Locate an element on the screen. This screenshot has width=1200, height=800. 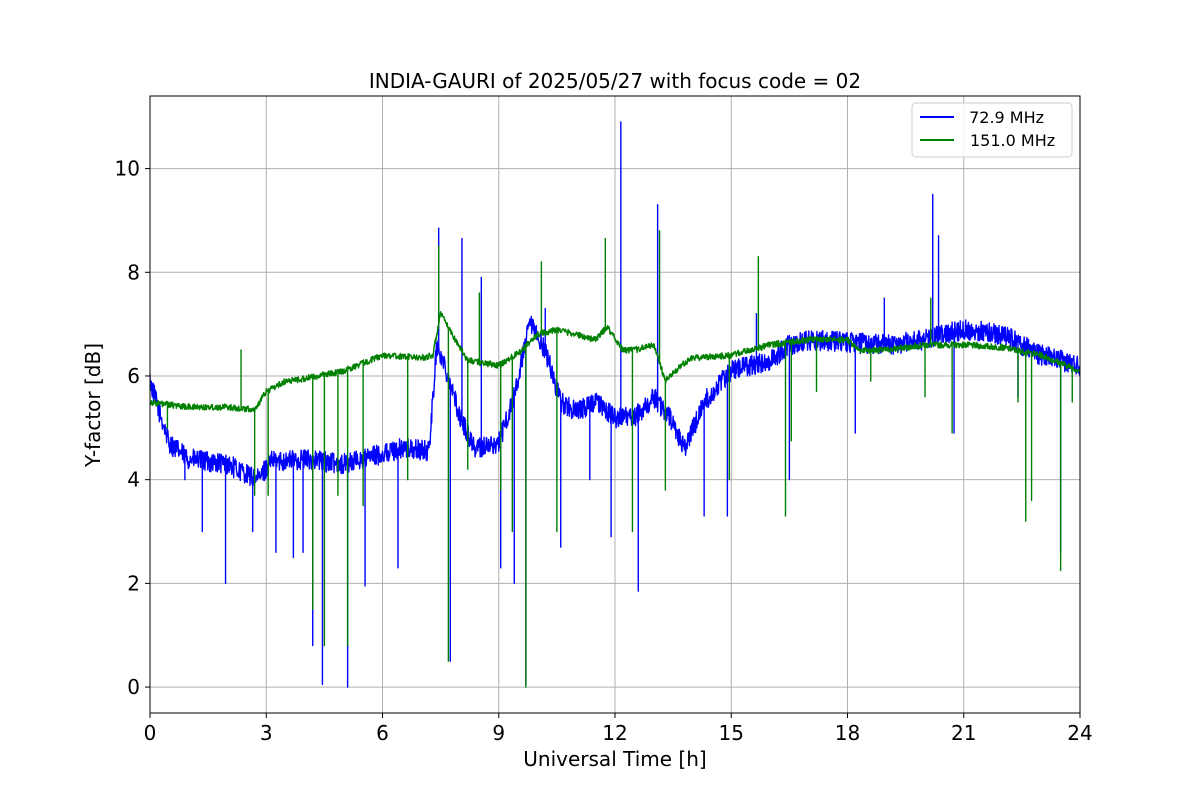
x-tick-label: 6 is located at coordinates (382, 733).